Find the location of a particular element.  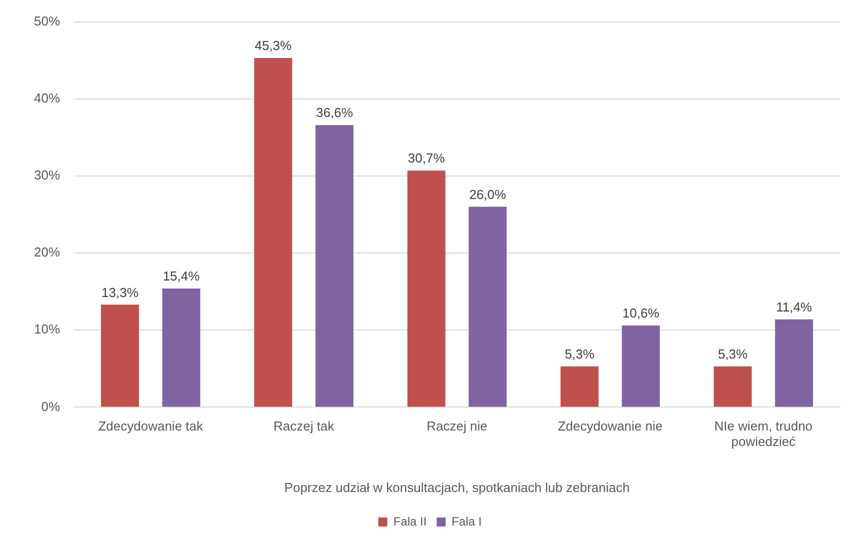

data-label: 36,6% is located at coordinates (335, 112).